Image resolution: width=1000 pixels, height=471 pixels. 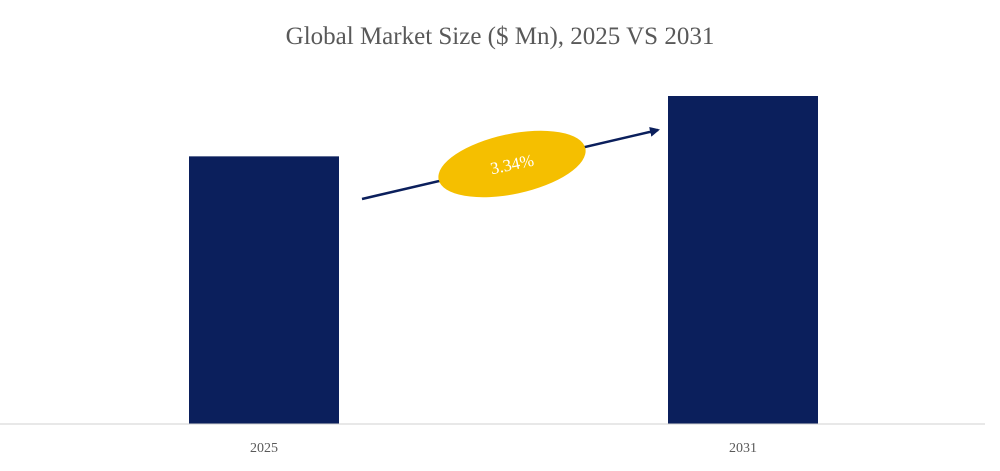 What do you see at coordinates (743, 260) in the screenshot?
I see `bar-2031` at bounding box center [743, 260].